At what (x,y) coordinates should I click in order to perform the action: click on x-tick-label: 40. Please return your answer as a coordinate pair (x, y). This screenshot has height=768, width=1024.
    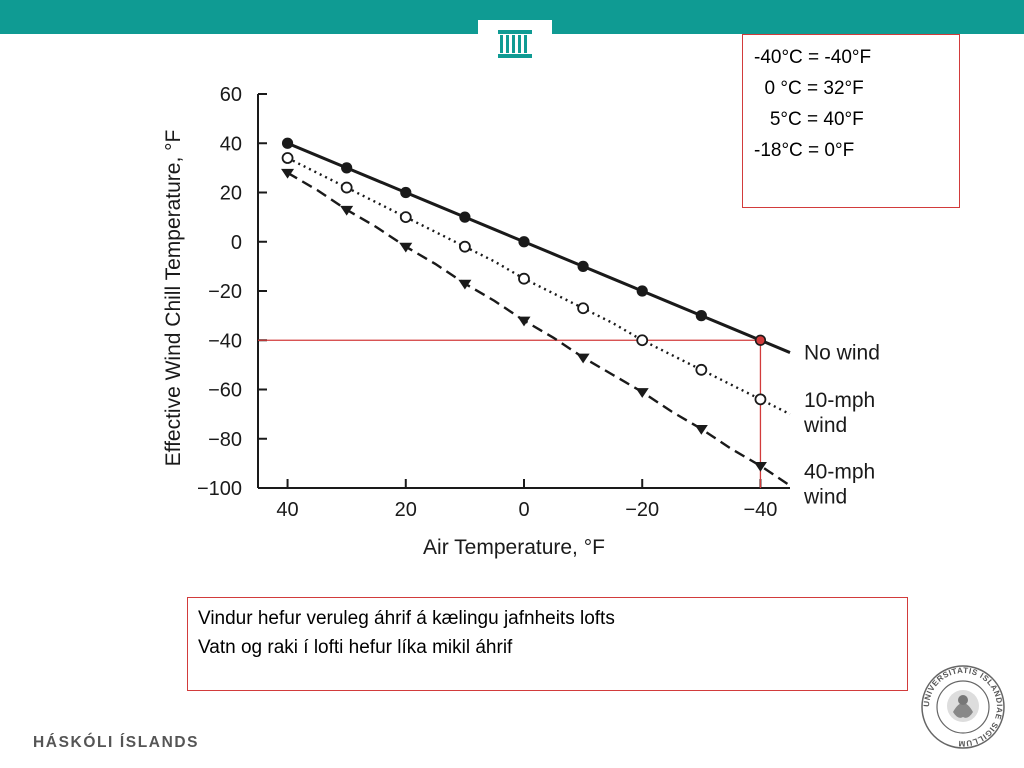
    Looking at the image, I should click on (287, 510).